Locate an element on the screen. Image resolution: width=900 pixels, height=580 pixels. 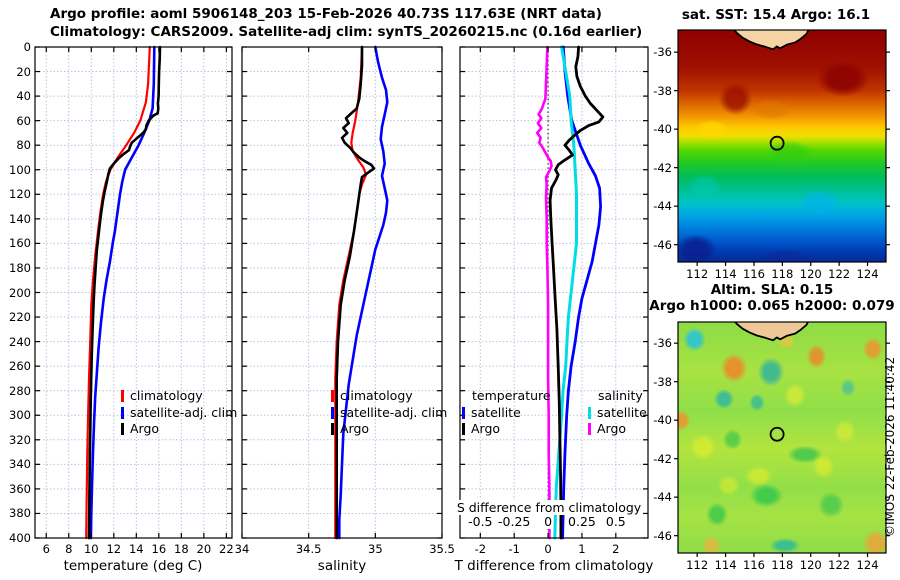
series-t-satellite-line is located at coordinates (581, 292).